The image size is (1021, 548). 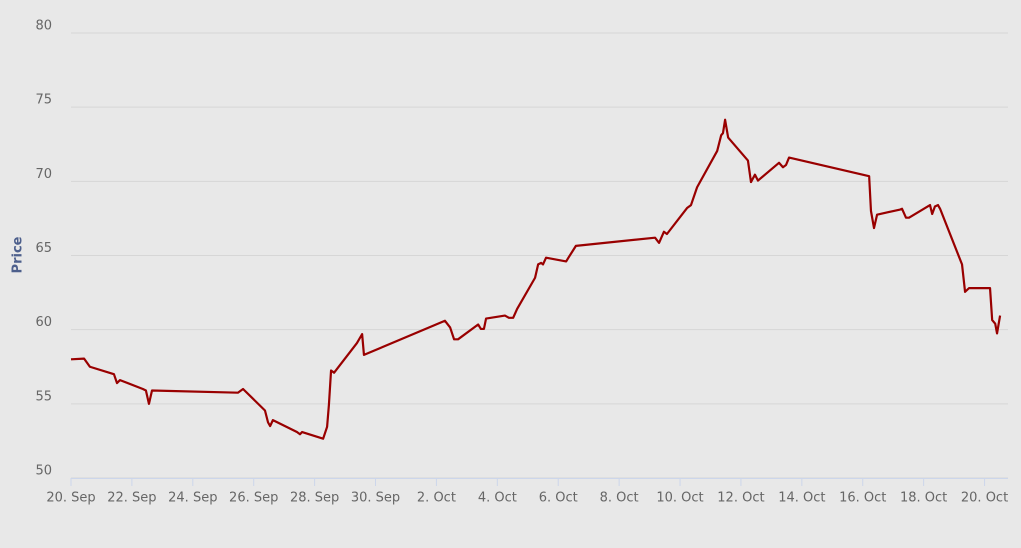 What do you see at coordinates (619, 498) in the screenshot?
I see `x-tick-label: 8. Oct` at bounding box center [619, 498].